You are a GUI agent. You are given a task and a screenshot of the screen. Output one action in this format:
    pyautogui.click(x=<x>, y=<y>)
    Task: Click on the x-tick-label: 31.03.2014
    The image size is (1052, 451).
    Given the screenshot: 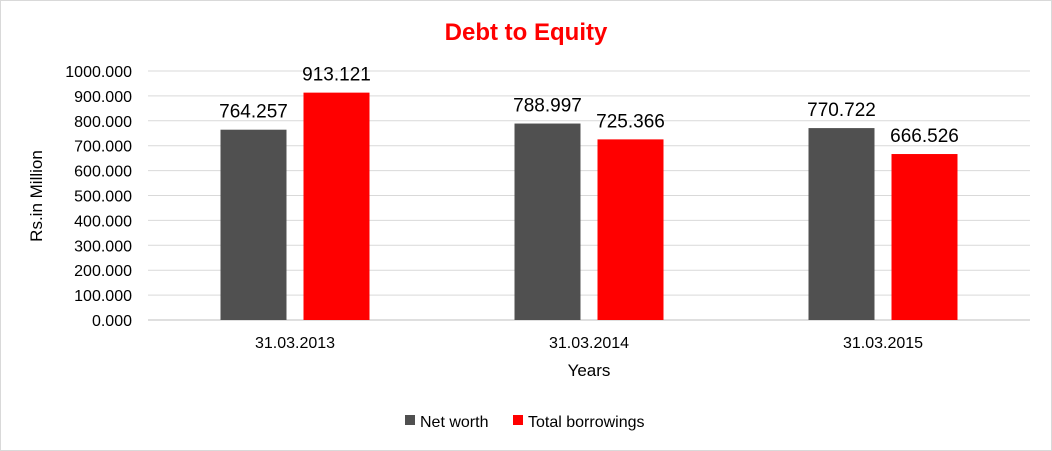 What is the action you would take?
    pyautogui.click(x=589, y=343)
    